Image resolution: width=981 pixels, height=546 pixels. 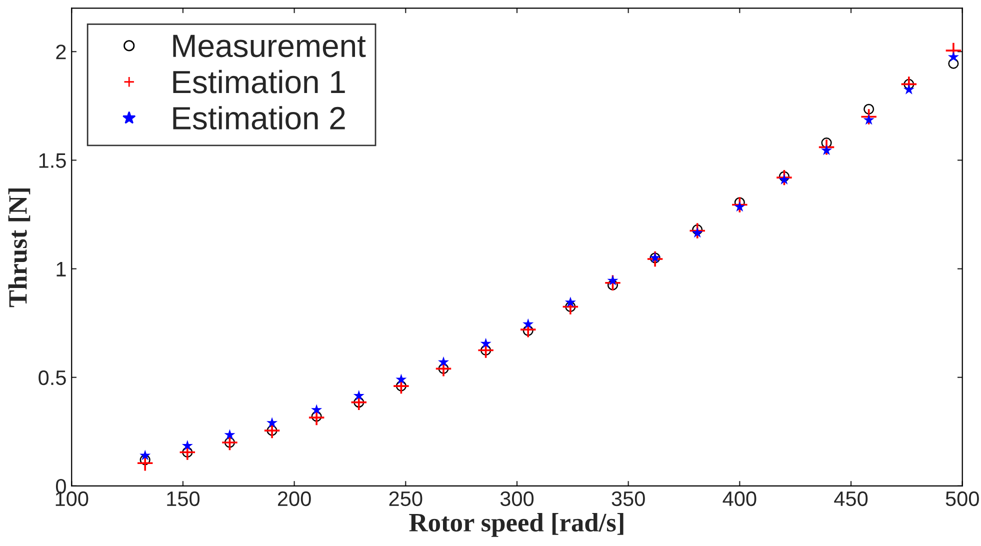 I want to click on y-tick-label: 1, so click(x=61, y=269).